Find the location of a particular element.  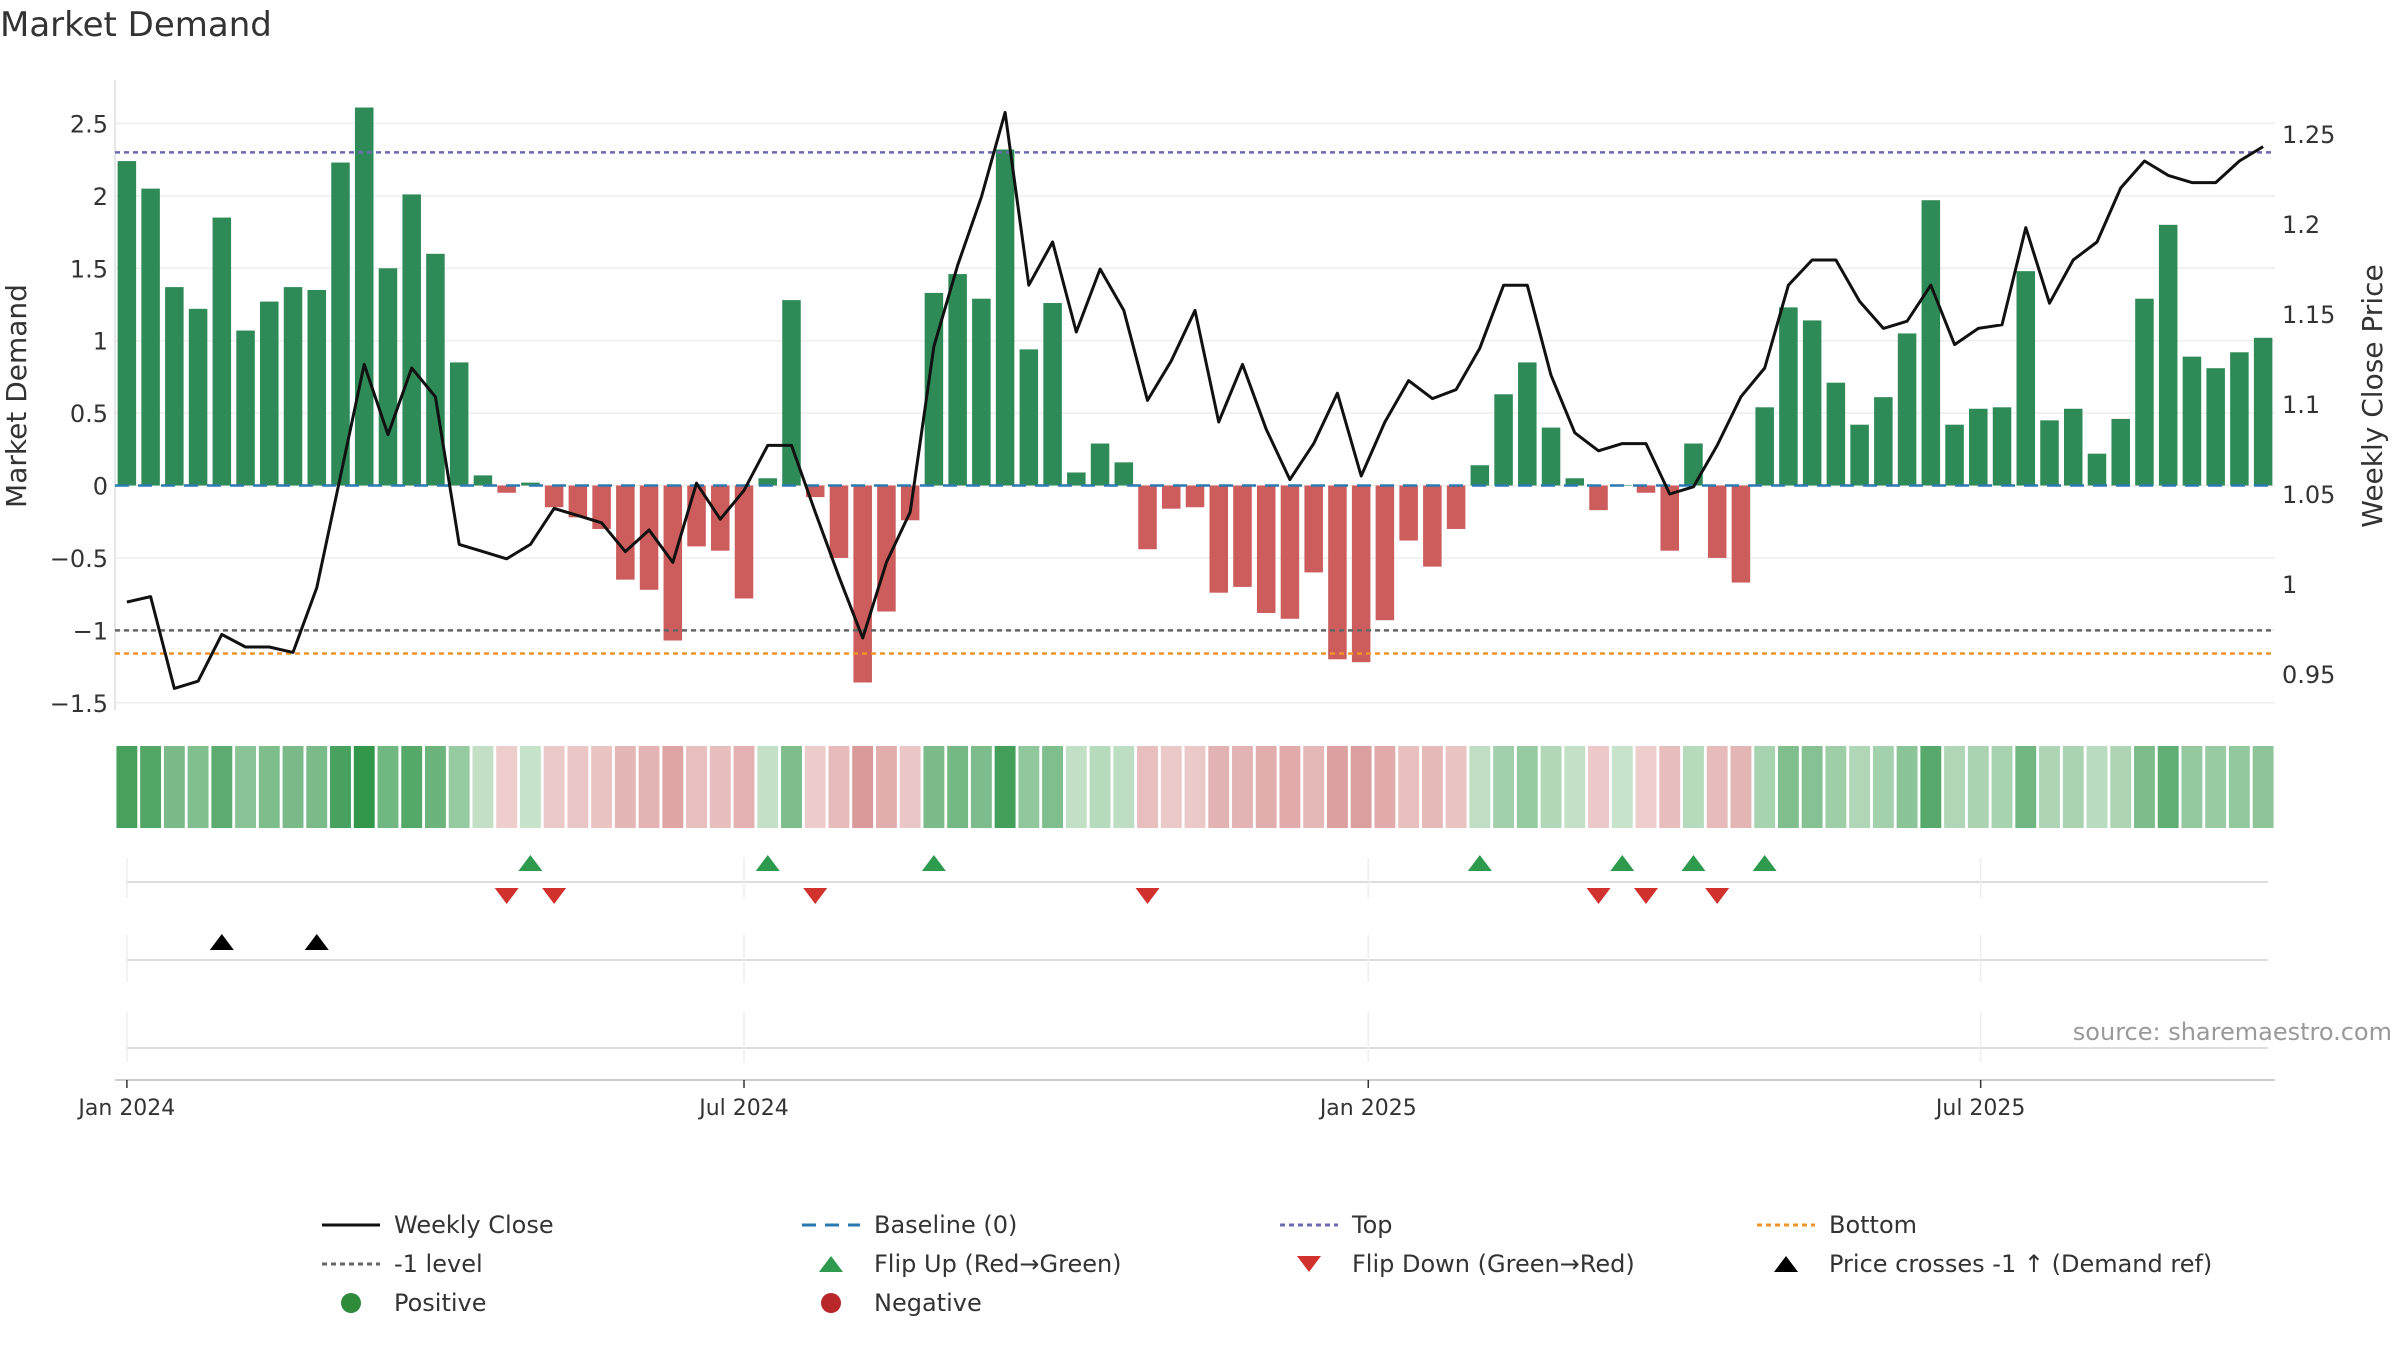

legend-label: Bottom is located at coordinates (1873, 1225).